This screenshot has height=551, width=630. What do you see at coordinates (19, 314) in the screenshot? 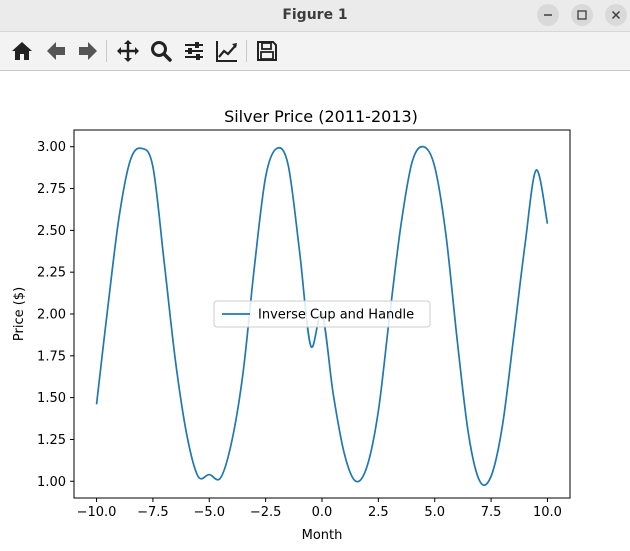
I see `y-axis-label: Price ($)` at bounding box center [19, 314].